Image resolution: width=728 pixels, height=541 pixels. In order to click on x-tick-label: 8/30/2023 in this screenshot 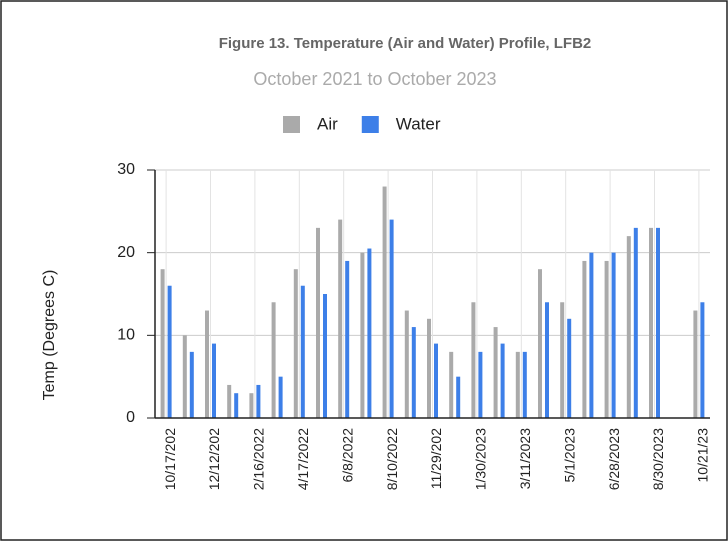, I will do `click(658, 459)`.